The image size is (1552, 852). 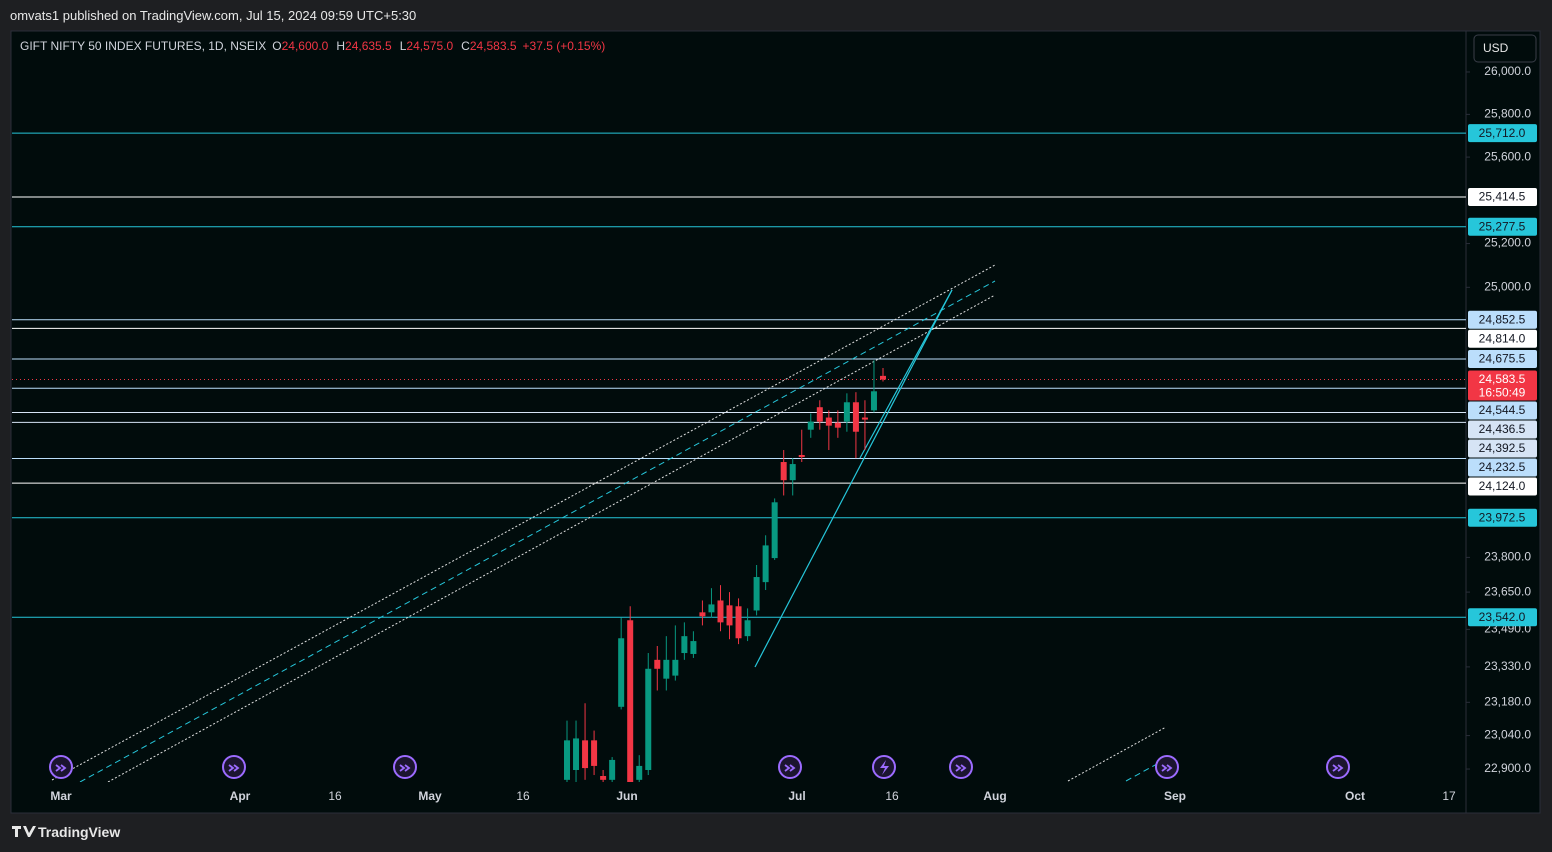 I want to click on level-label: 23,542.0, so click(x=1502, y=617).